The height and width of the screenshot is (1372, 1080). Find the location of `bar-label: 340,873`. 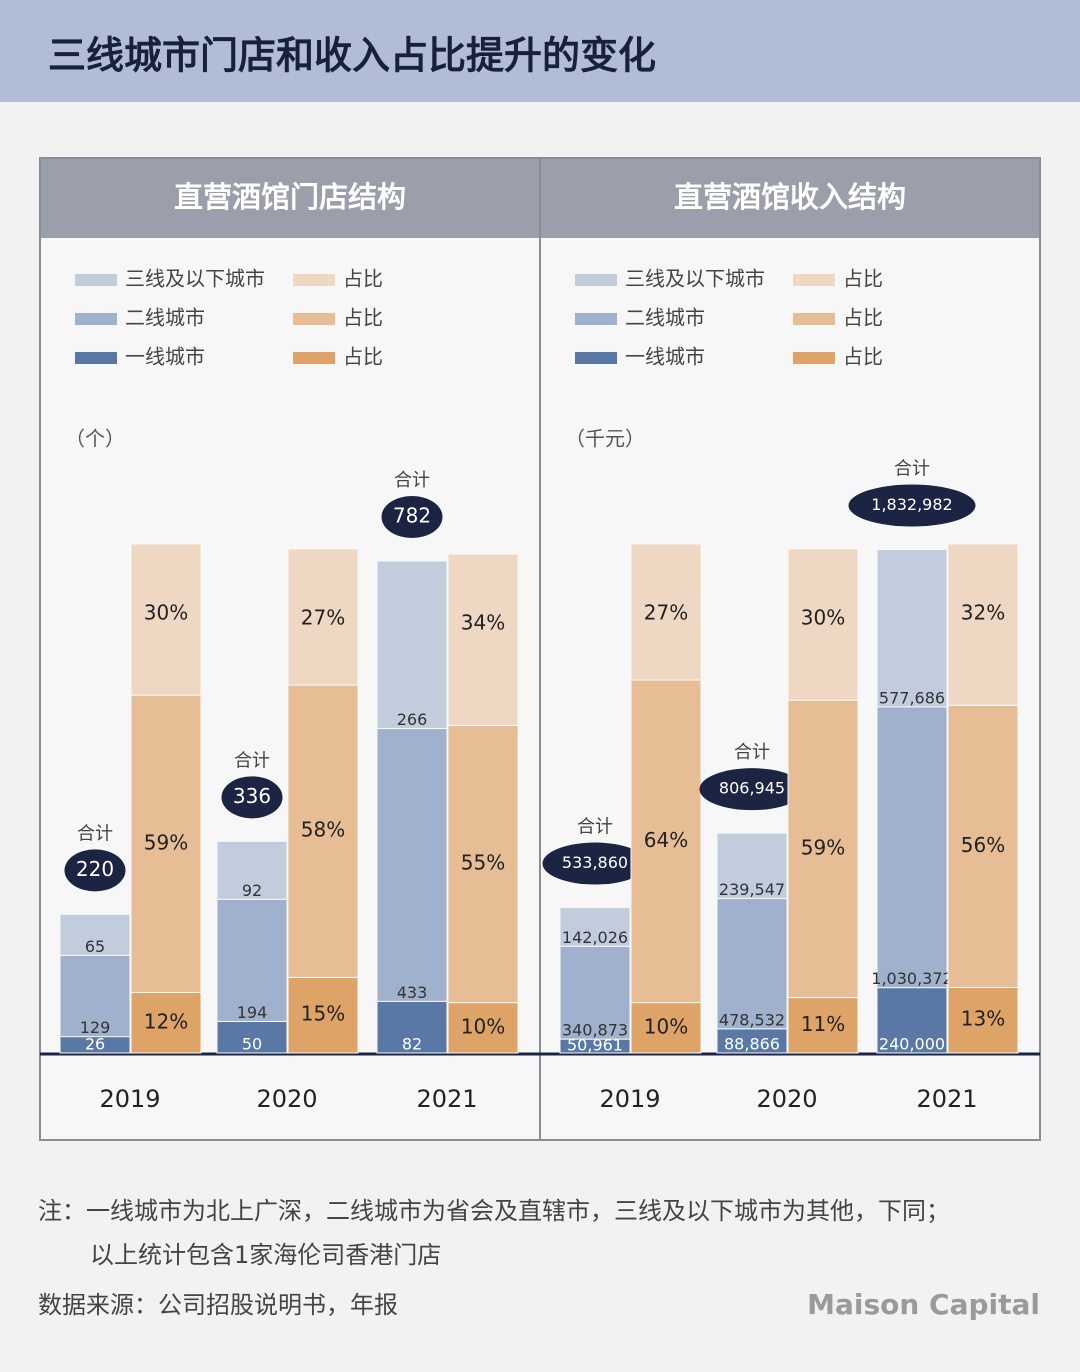

bar-label: 340,873 is located at coordinates (595, 1030).